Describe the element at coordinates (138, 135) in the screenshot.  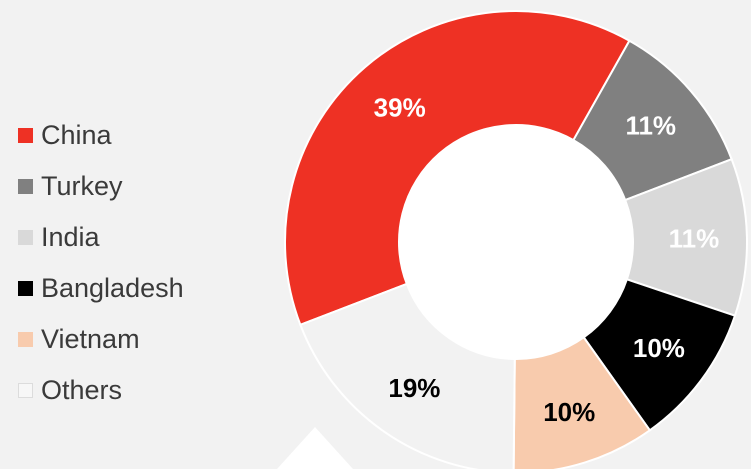
I see `legend-item: China` at that location.